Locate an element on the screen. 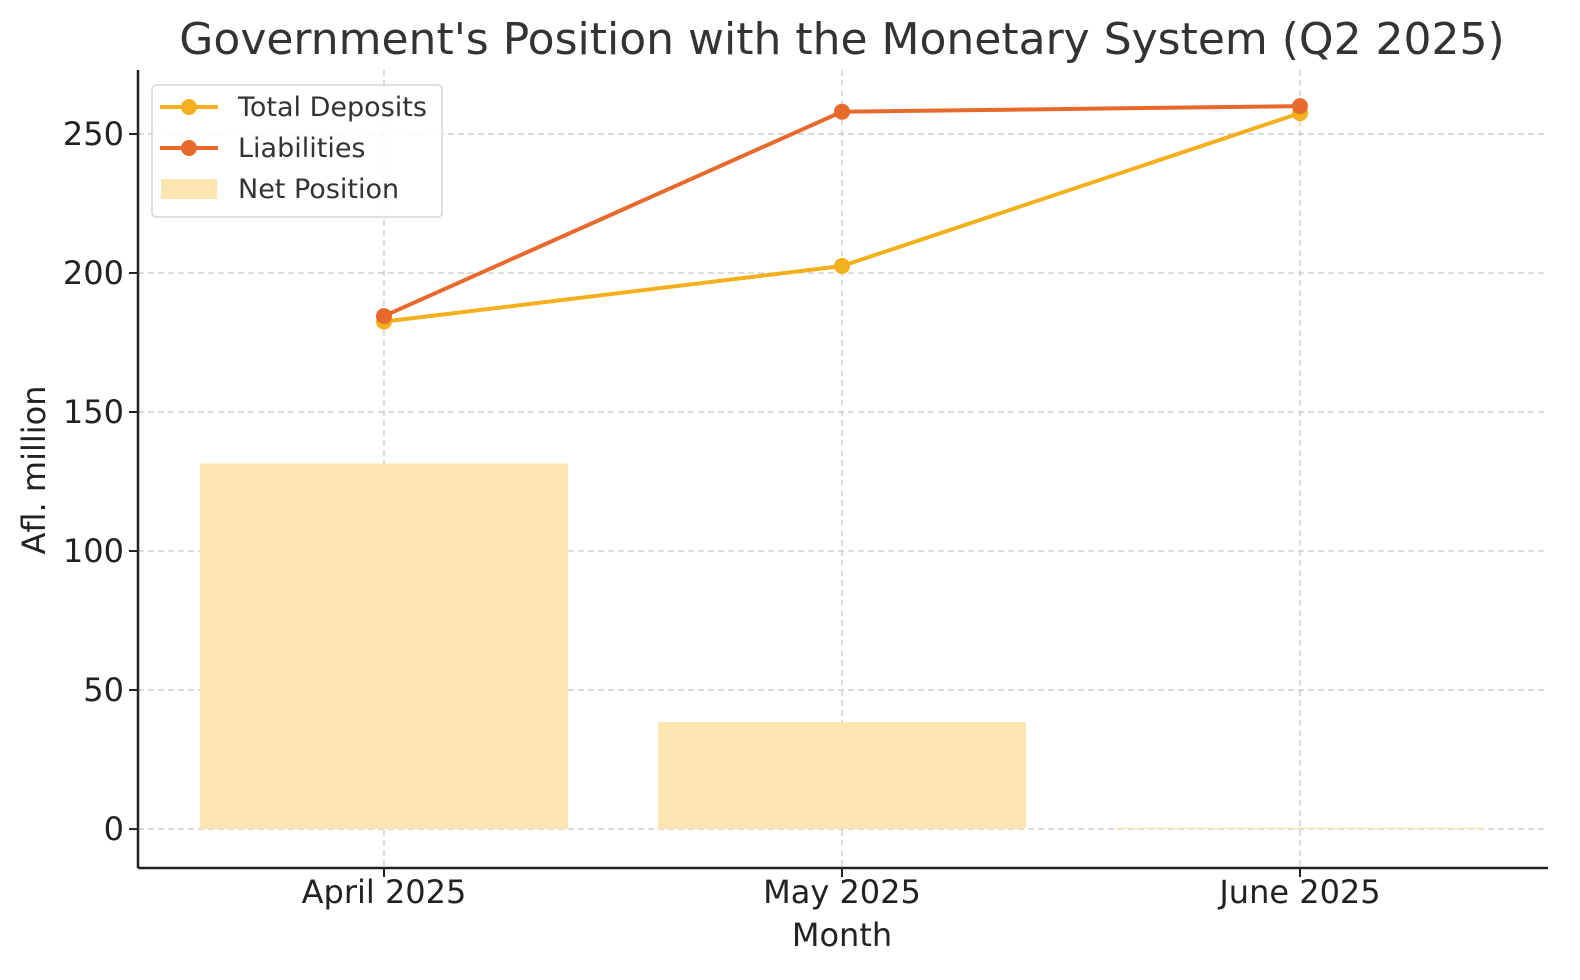 The width and height of the screenshot is (1580, 980). legend-label-net-position: Net Position is located at coordinates (318, 189).